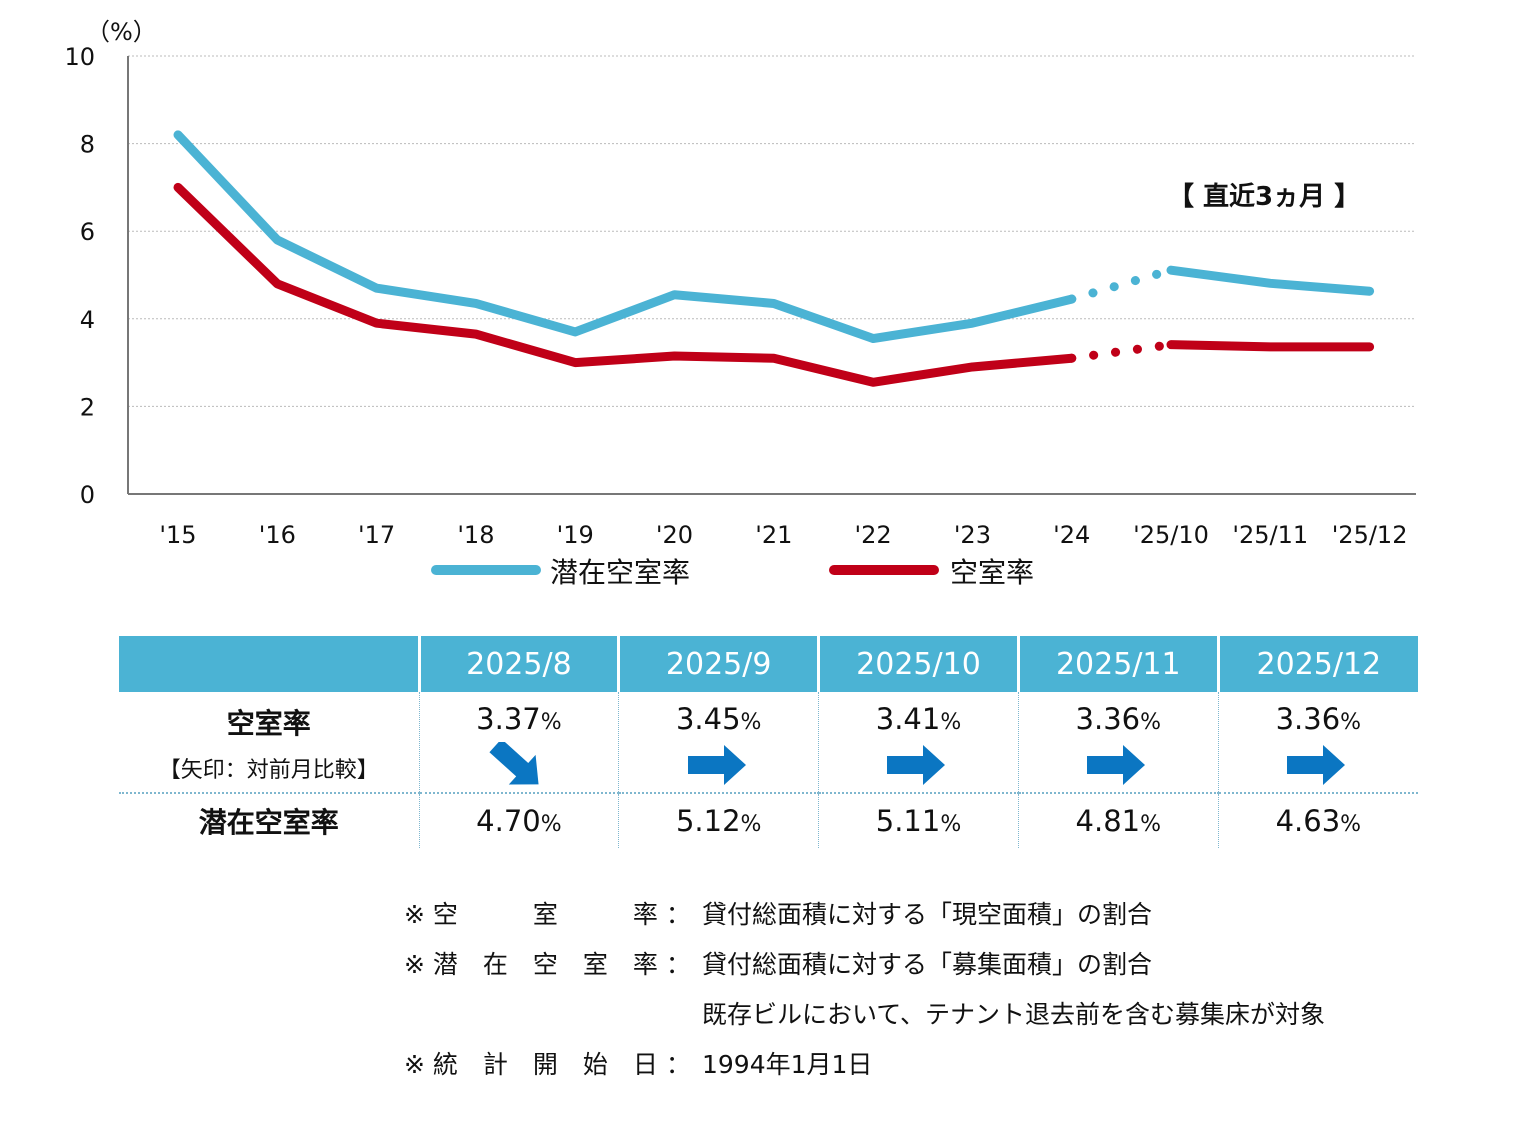 Image resolution: width=1540 pixels, height=1148 pixels. What do you see at coordinates (1014, 1014) in the screenshot?
I see `note-value: 既存ビルにおいて、テナント退去前を含む募集床が対象` at bounding box center [1014, 1014].